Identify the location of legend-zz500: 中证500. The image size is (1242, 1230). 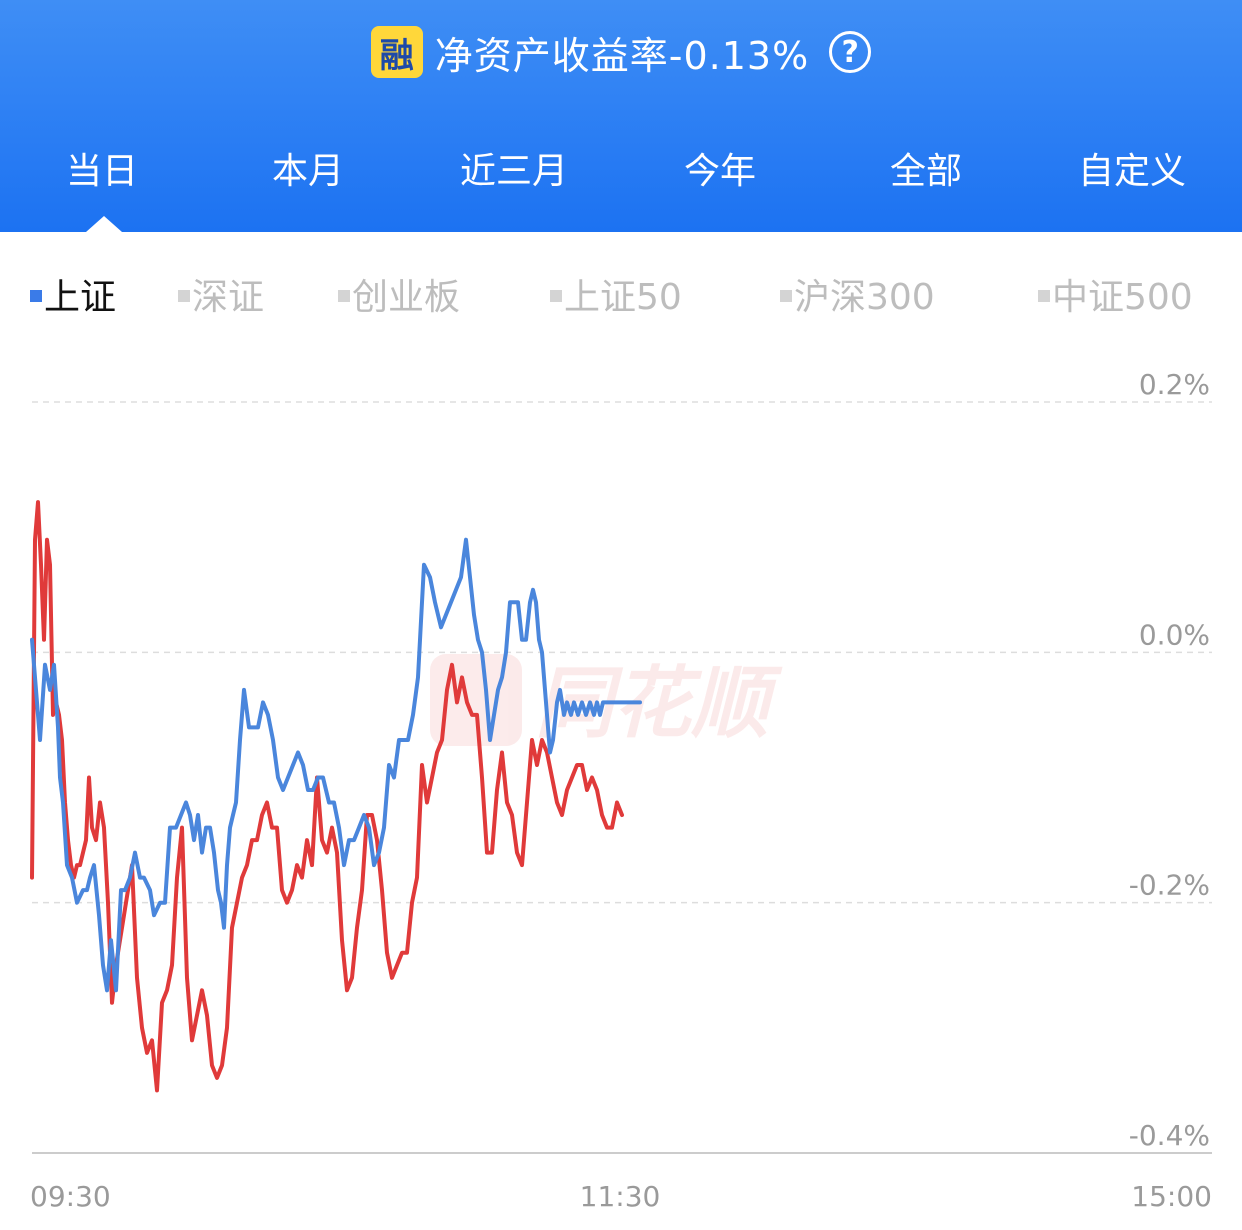
(1115, 298).